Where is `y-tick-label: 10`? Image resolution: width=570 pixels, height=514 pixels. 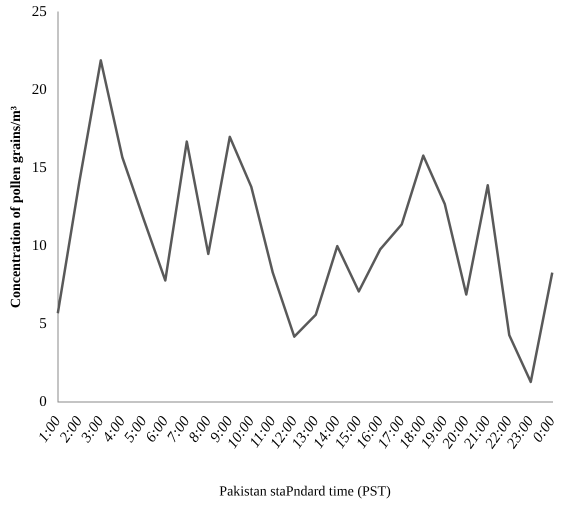
y-tick-label: 10 is located at coordinates (39, 246).